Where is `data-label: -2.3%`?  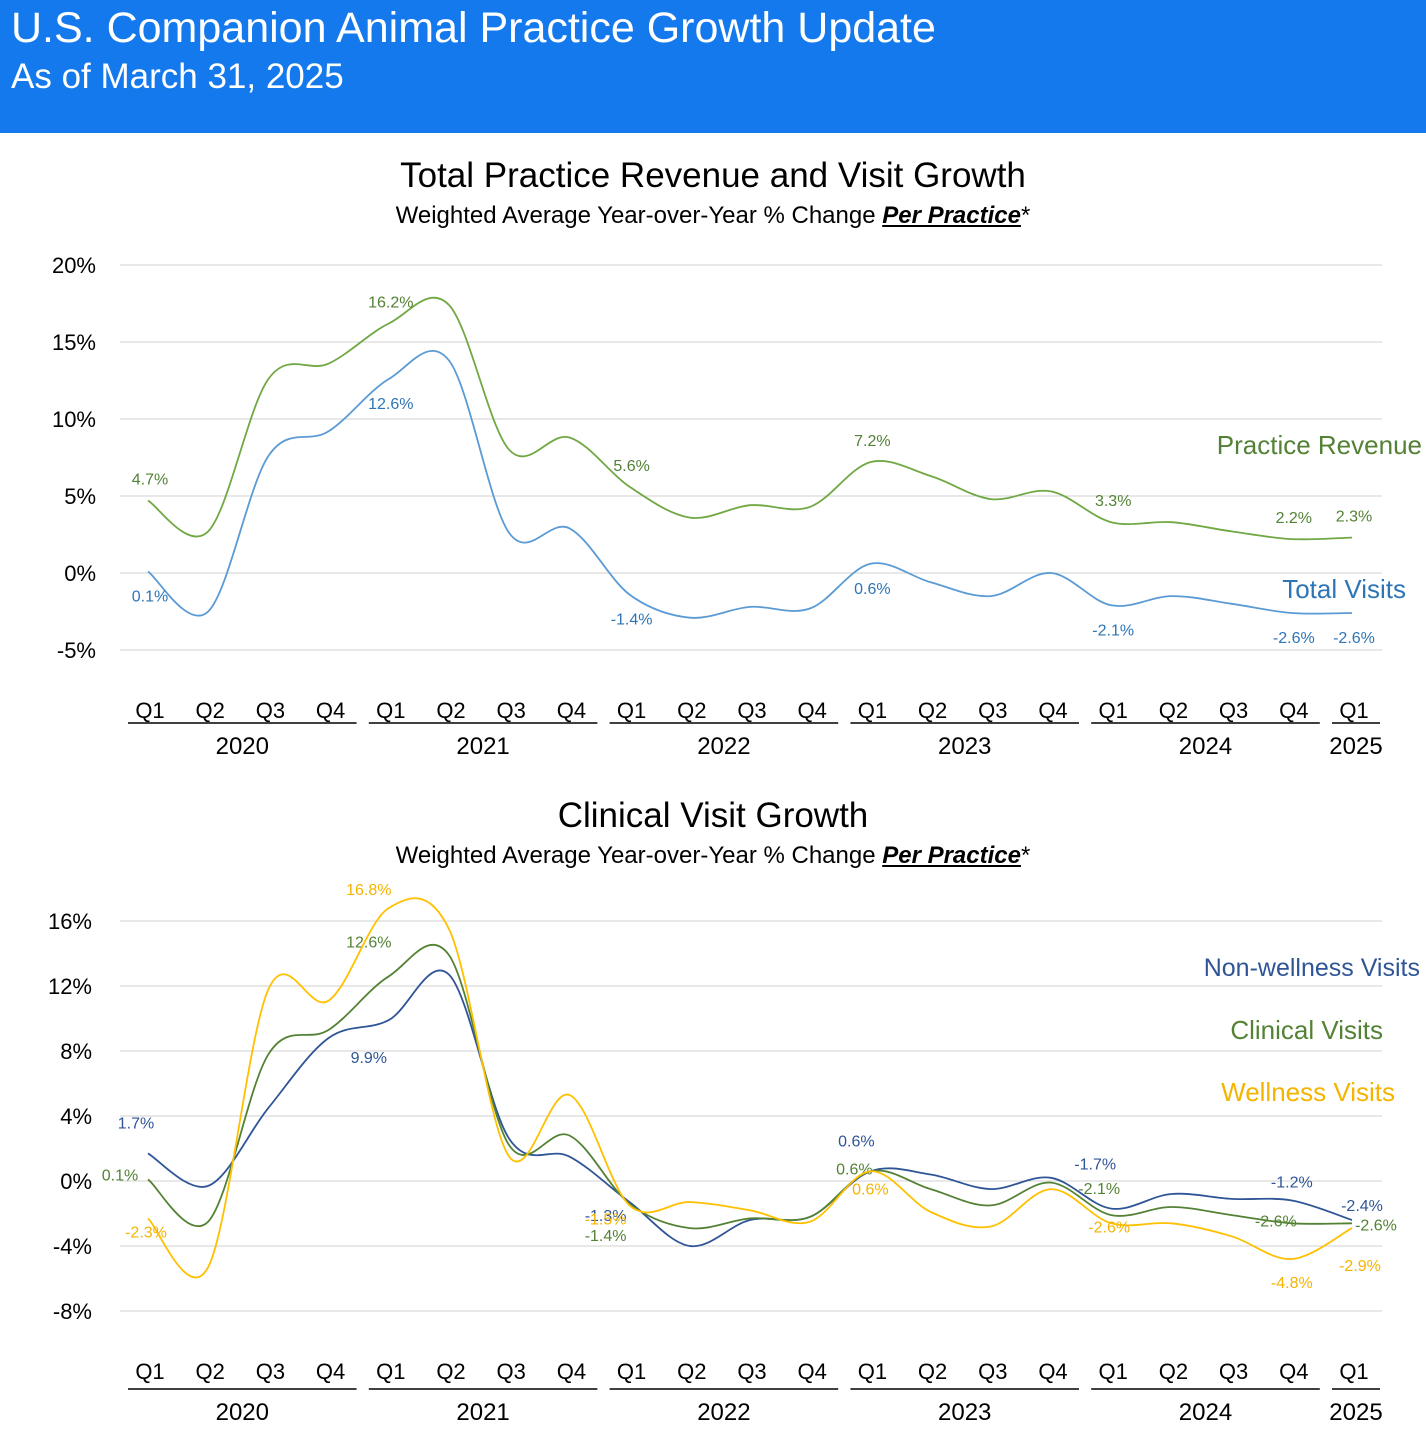
data-label: -2.3% is located at coordinates (146, 1232).